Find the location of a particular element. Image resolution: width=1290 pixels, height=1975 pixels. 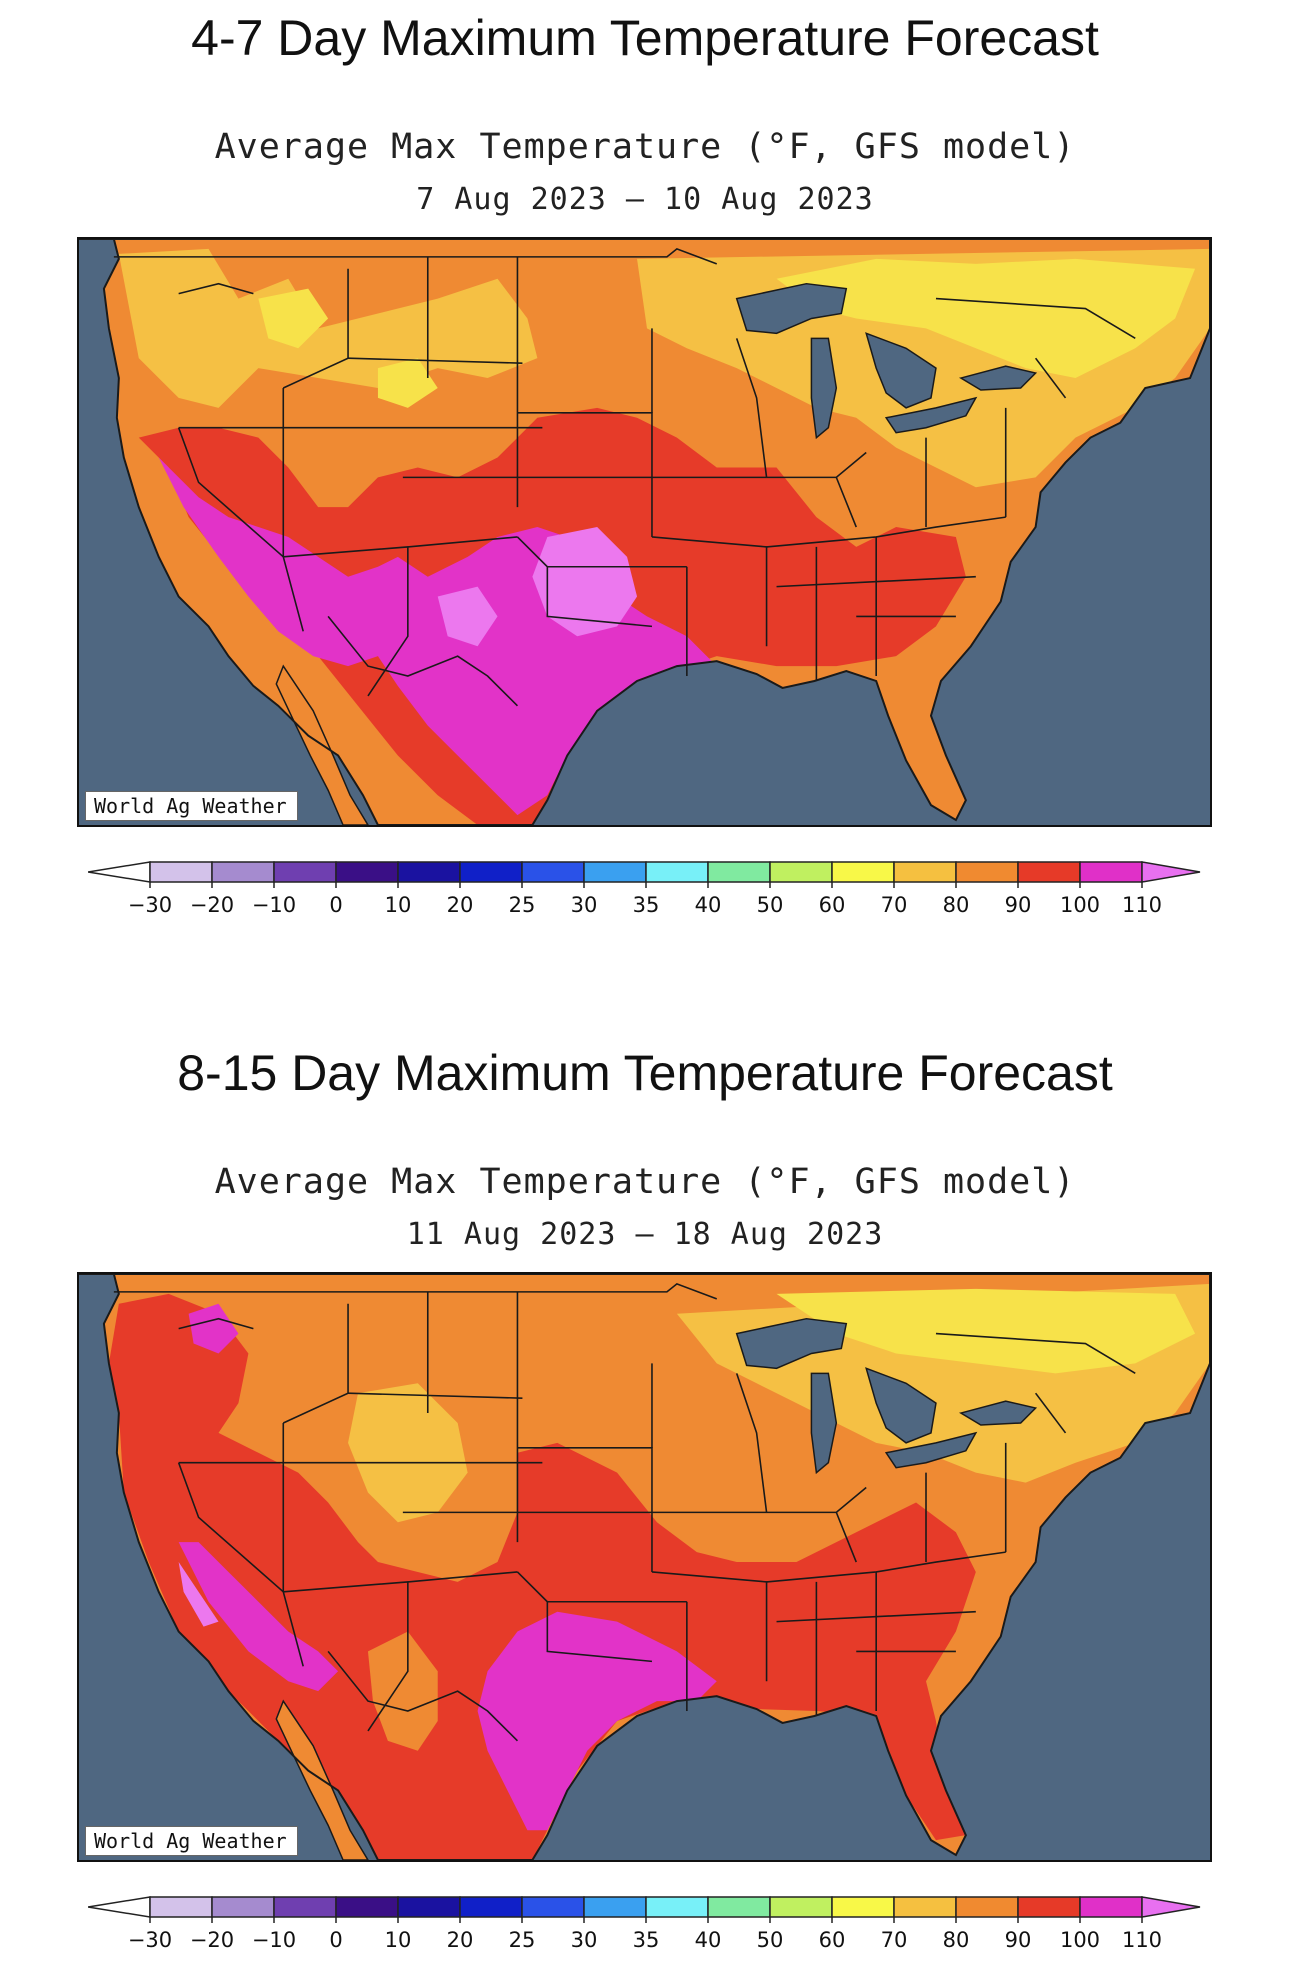

color-legend-long-range: −30 −20 −10 0 10 20 25 30 35 40 50 60 70 80 90 100 110 is located at coordinates (648, 1925).